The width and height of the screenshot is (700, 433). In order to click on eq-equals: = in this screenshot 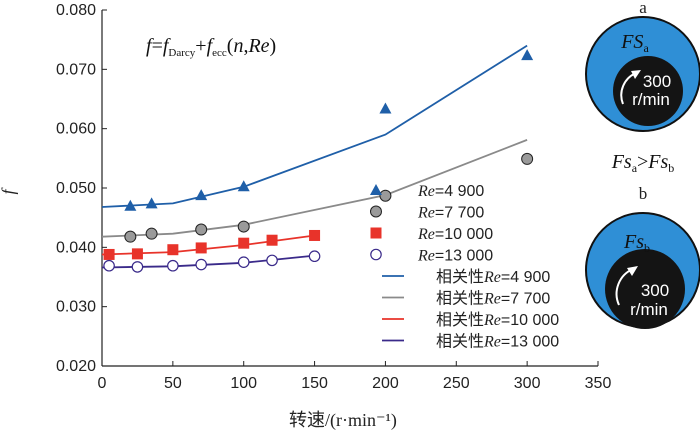, I will do `click(157, 46)`.